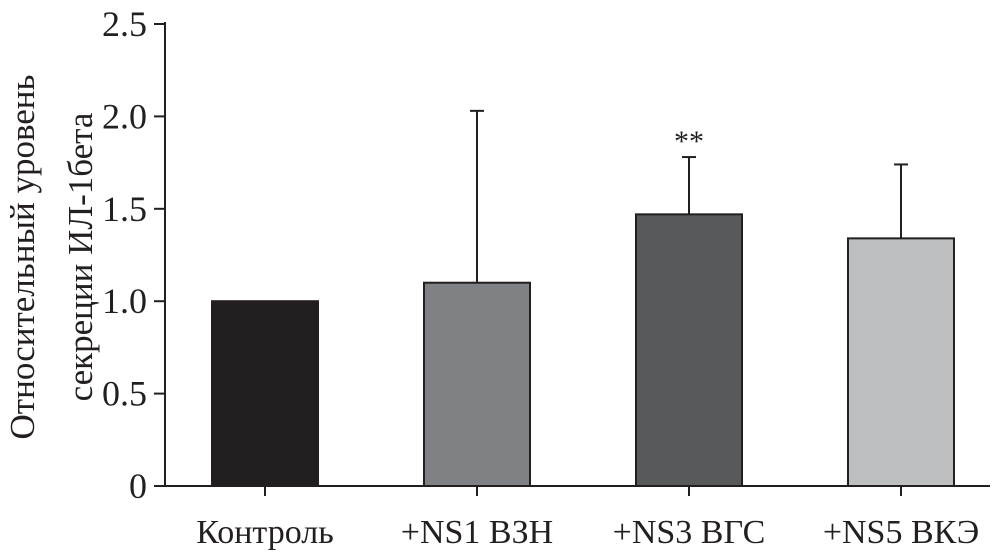 The width and height of the screenshot is (1004, 558). I want to click on y-axis-label-line-1: Относительный уровень, so click(22, 257).